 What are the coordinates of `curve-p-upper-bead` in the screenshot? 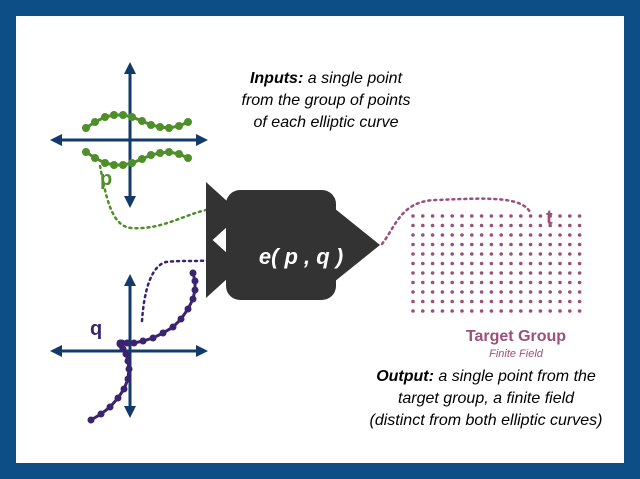 It's located at (132, 117).